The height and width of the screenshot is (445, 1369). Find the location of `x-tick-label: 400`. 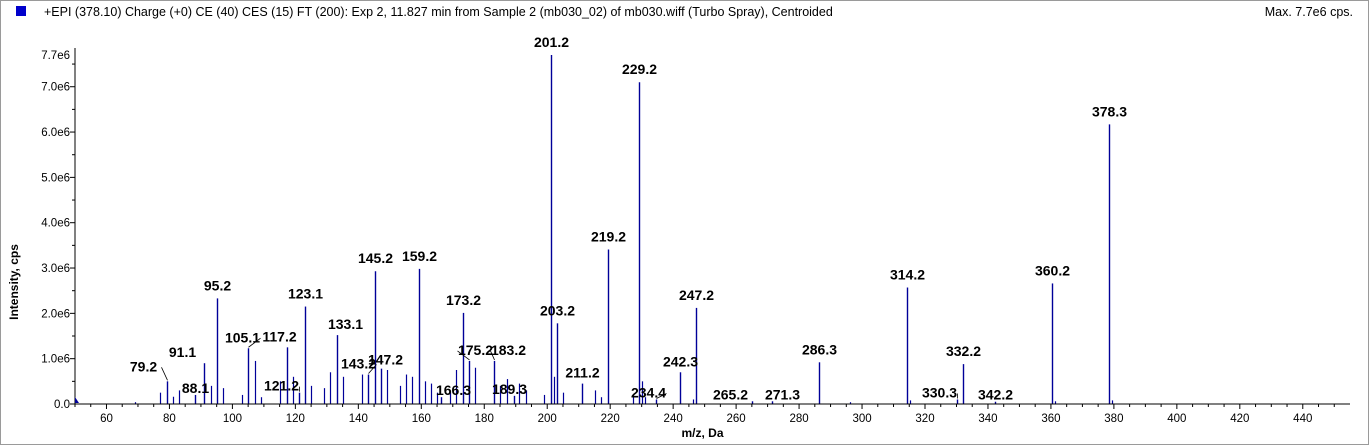

x-tick-label: 400 is located at coordinates (1176, 419).